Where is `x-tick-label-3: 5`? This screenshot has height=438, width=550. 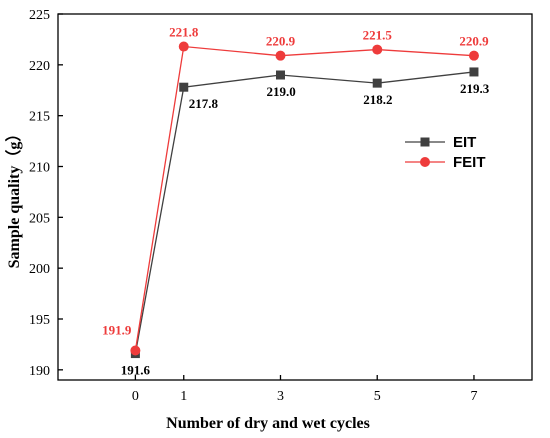 x-tick-label-3: 5 is located at coordinates (377, 396).